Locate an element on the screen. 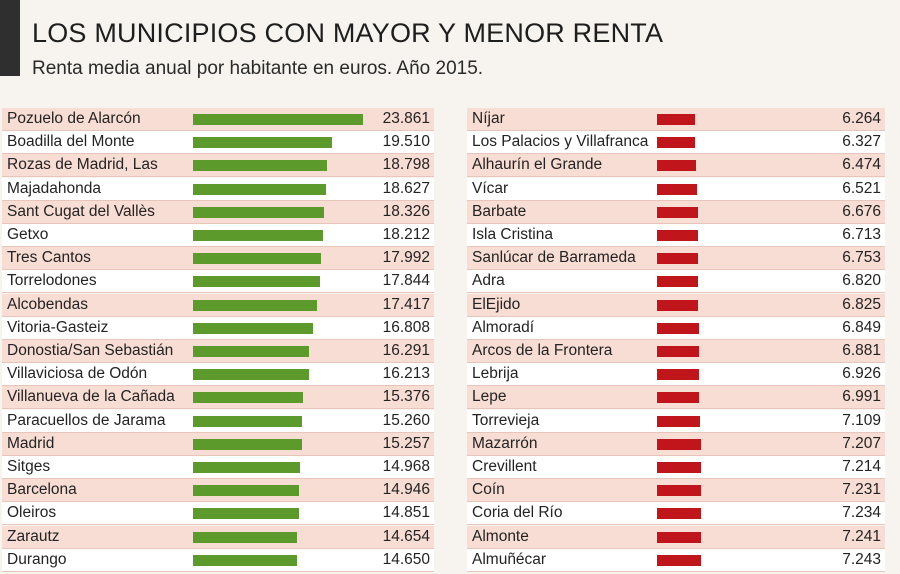 The height and width of the screenshot is (574, 900). income-value-label: 23.861 is located at coordinates (406, 118).